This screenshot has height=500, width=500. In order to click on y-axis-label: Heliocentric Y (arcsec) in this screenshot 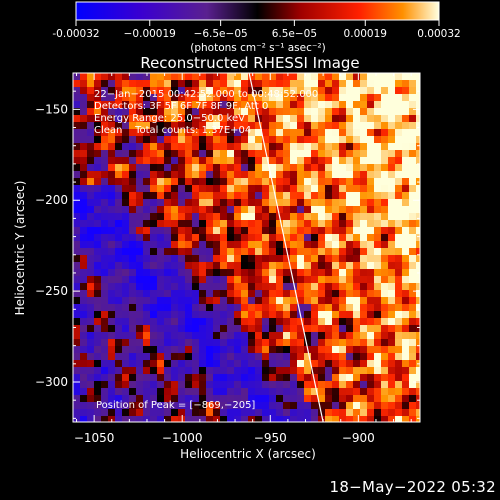, I will do `click(20, 248)`.